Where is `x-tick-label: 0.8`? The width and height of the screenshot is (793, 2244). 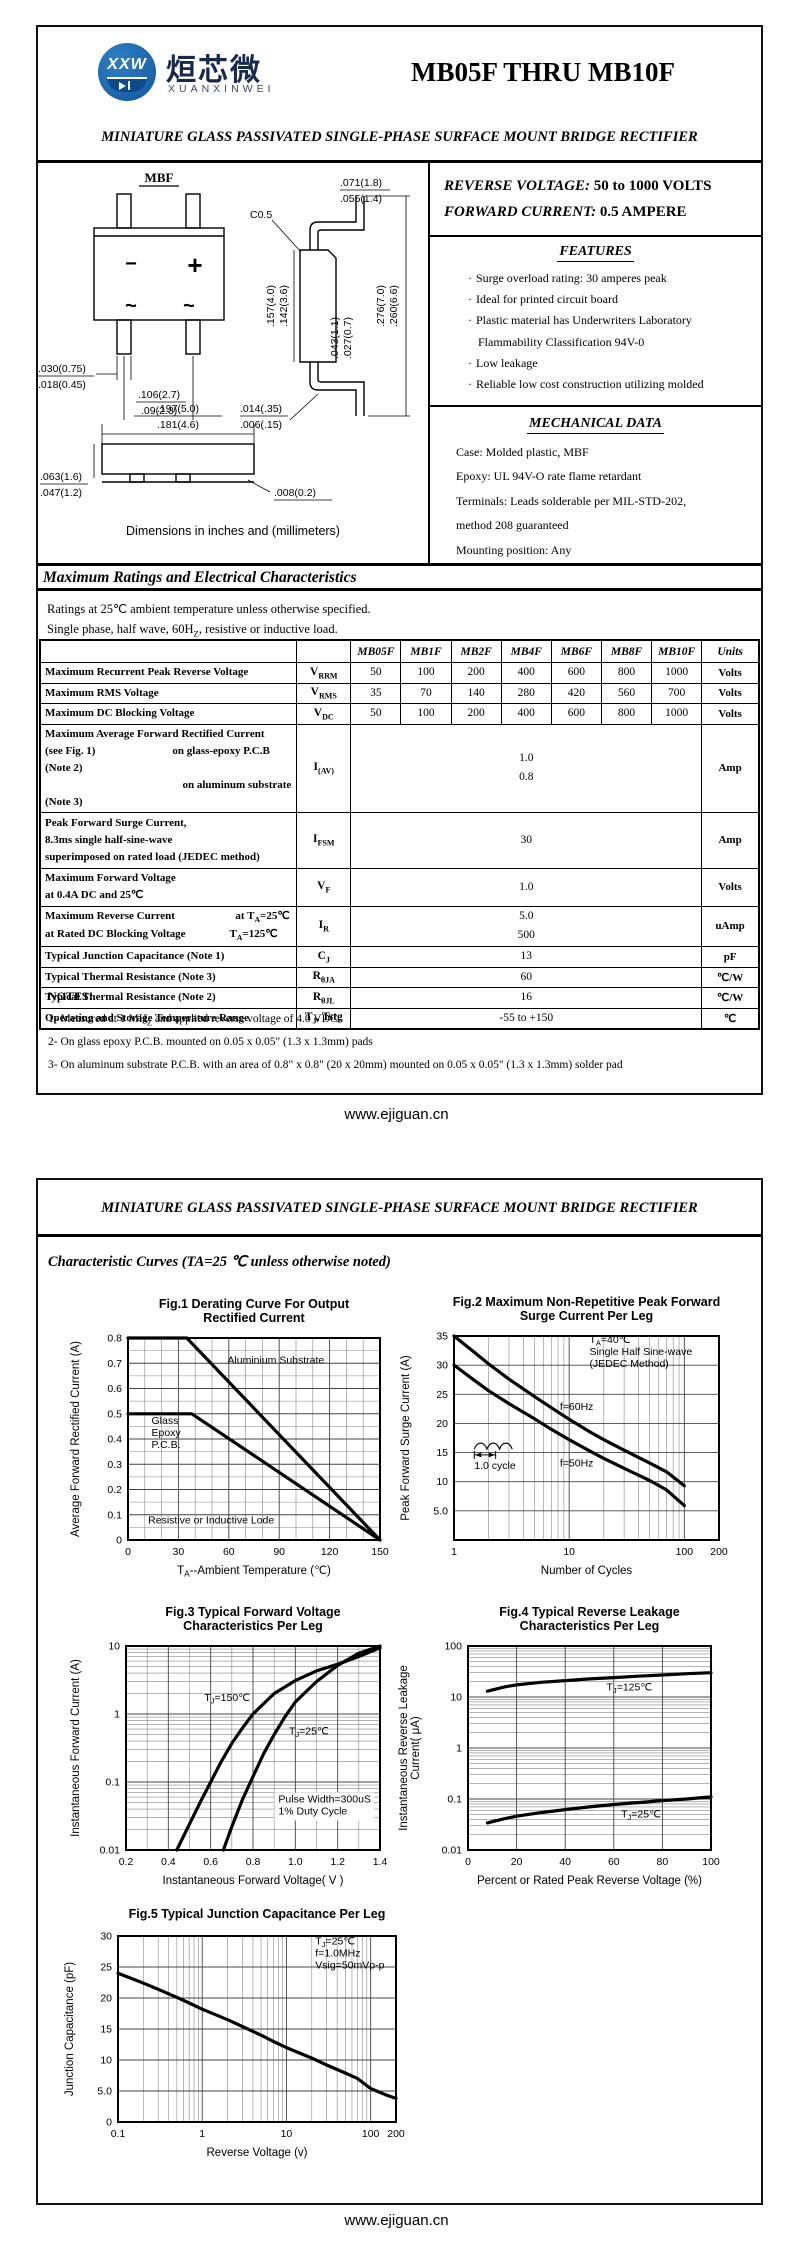
x-tick-label: 0.8 is located at coordinates (253, 1862).